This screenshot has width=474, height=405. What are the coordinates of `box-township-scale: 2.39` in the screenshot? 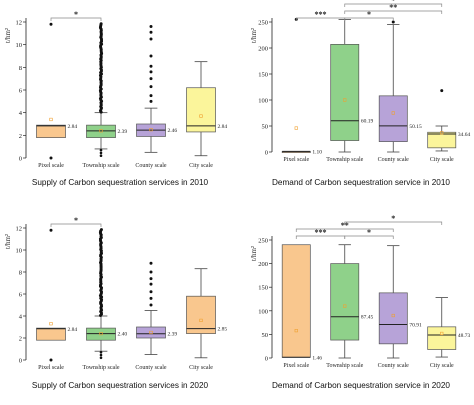 It's located at (107, 90).